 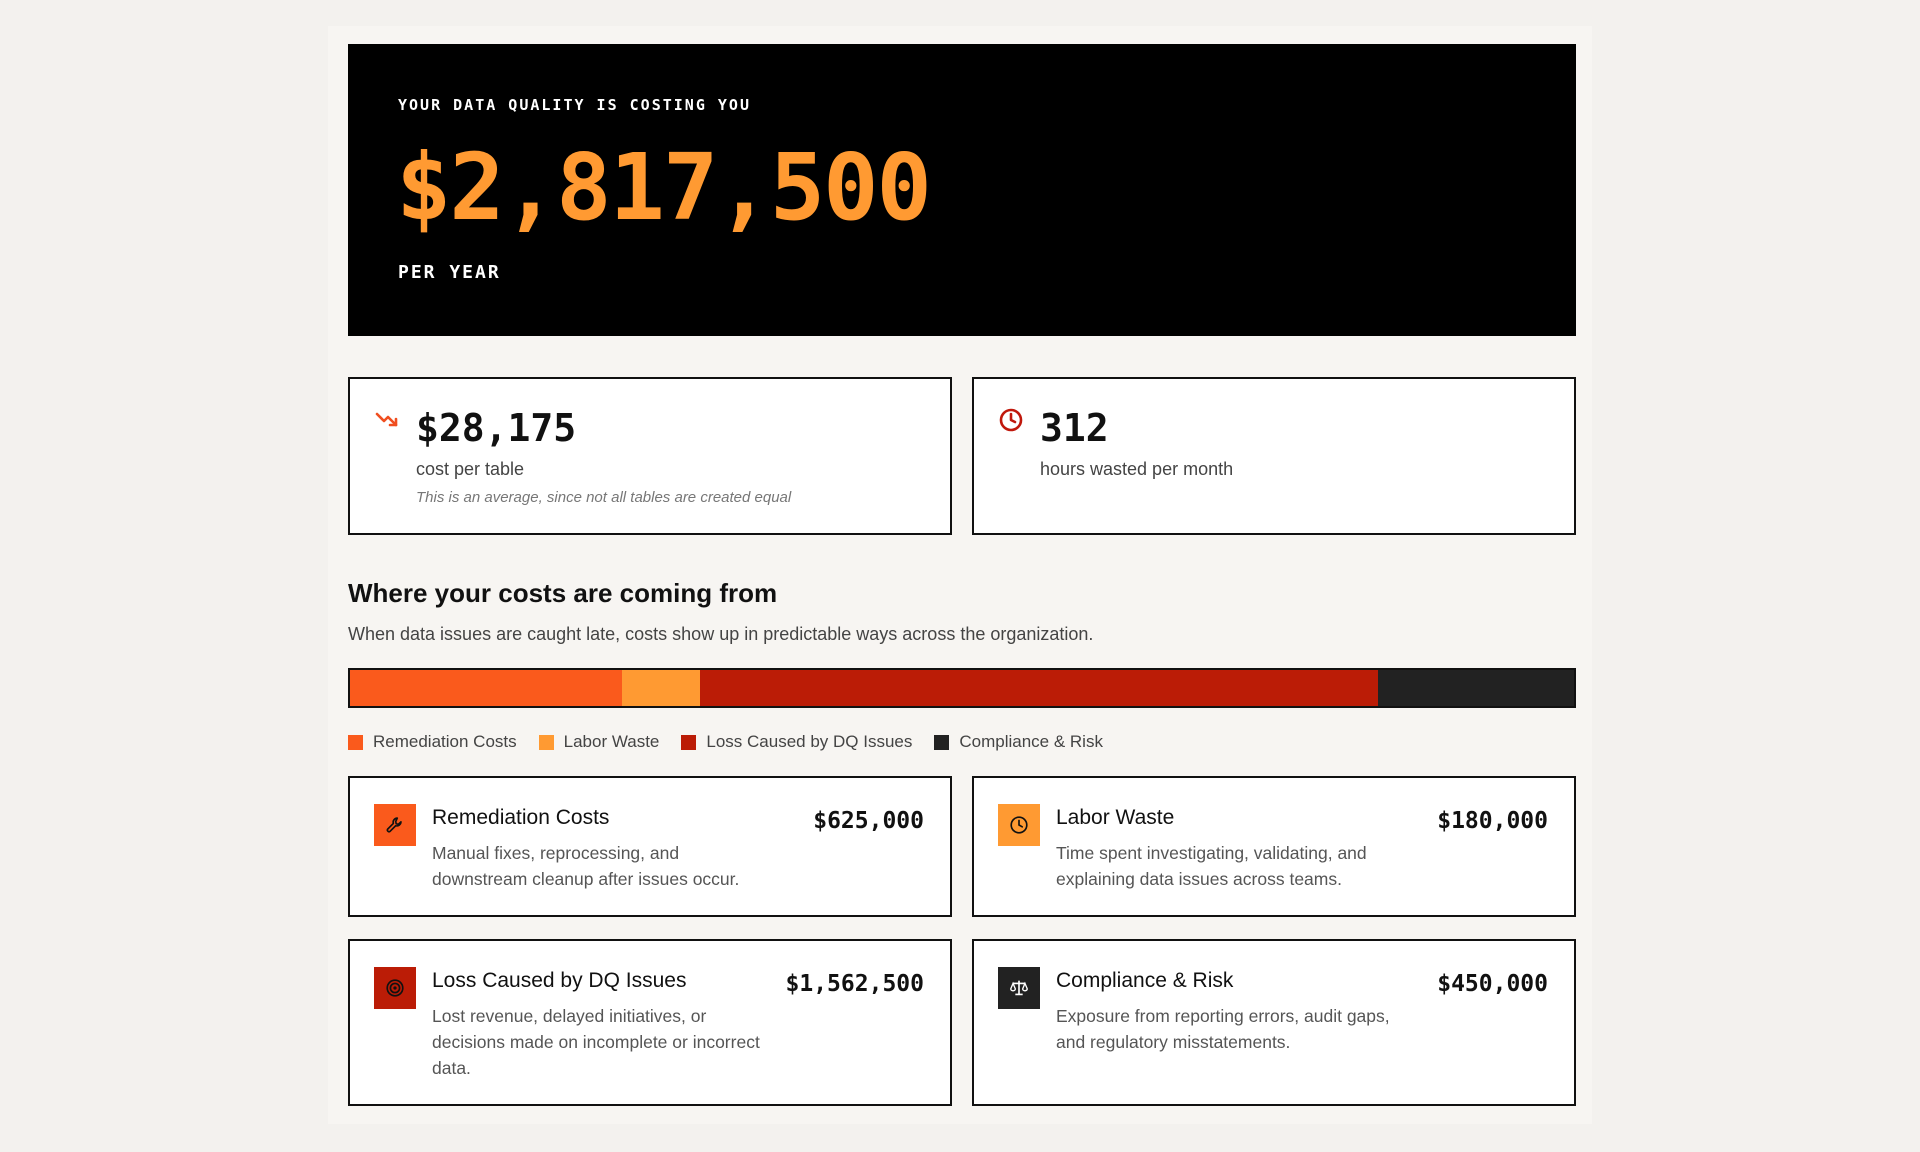 I want to click on hero-eyebrow: YOUR DATA QUALITY IS COSTING YOU, so click(x=574, y=105).